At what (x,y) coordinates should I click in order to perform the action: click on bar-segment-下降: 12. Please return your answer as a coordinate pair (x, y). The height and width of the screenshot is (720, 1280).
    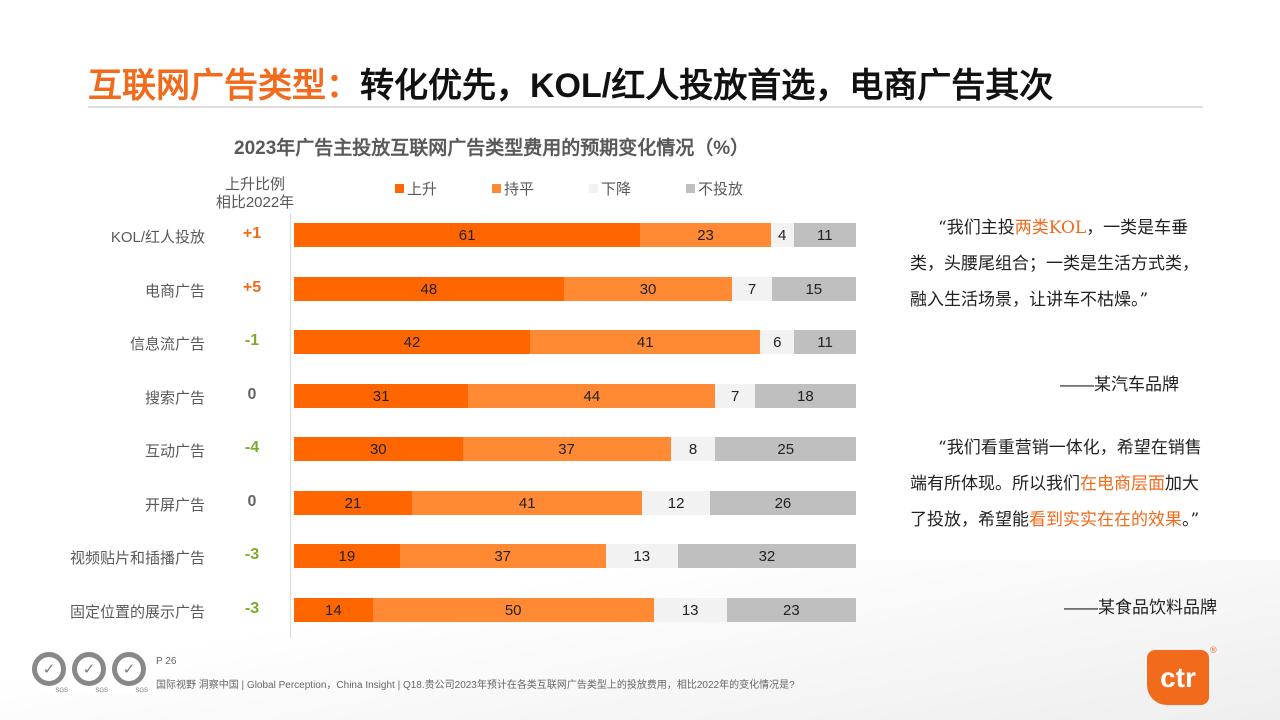
    Looking at the image, I should click on (676, 503).